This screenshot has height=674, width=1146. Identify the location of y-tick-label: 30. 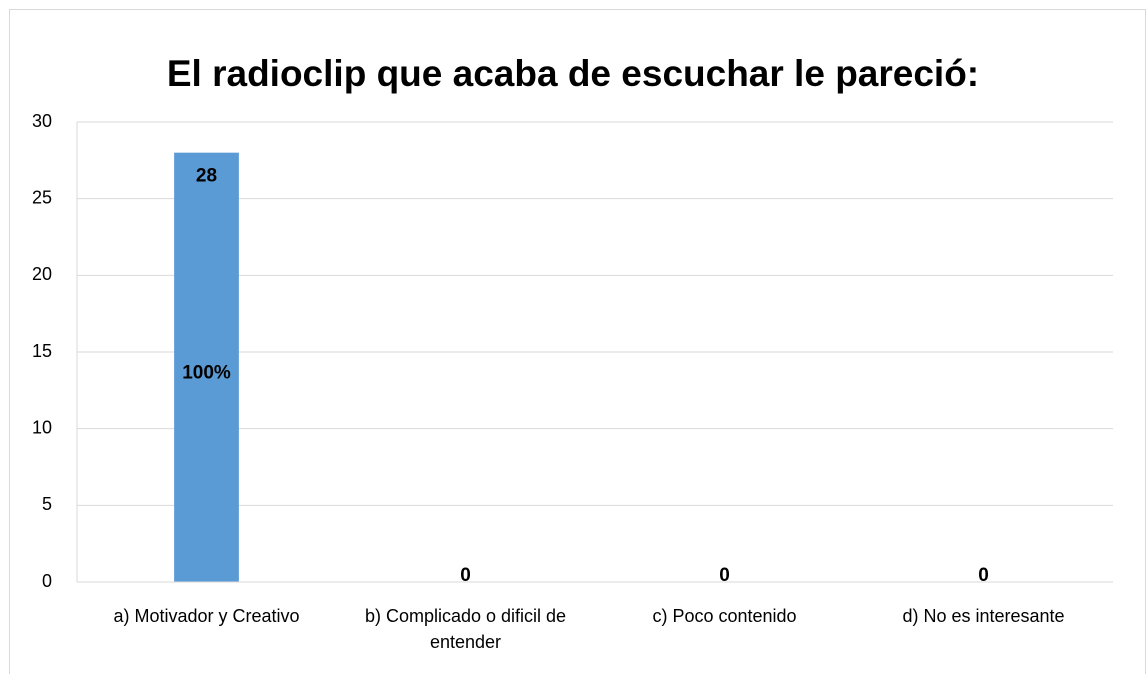
(42, 121).